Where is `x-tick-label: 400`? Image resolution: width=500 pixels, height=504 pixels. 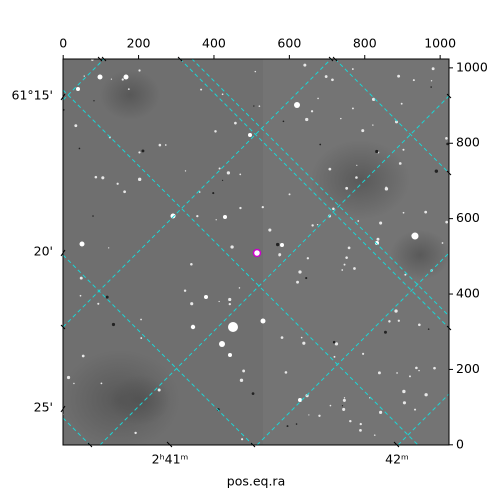
x-tick-label: 400 is located at coordinates (214, 43).